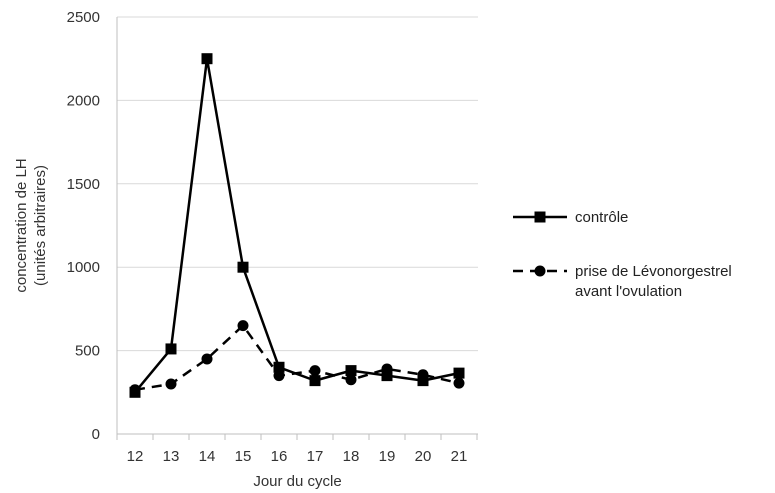 Image resolution: width=775 pixels, height=493 pixels. I want to click on legend-label: contrôle, so click(601, 217).